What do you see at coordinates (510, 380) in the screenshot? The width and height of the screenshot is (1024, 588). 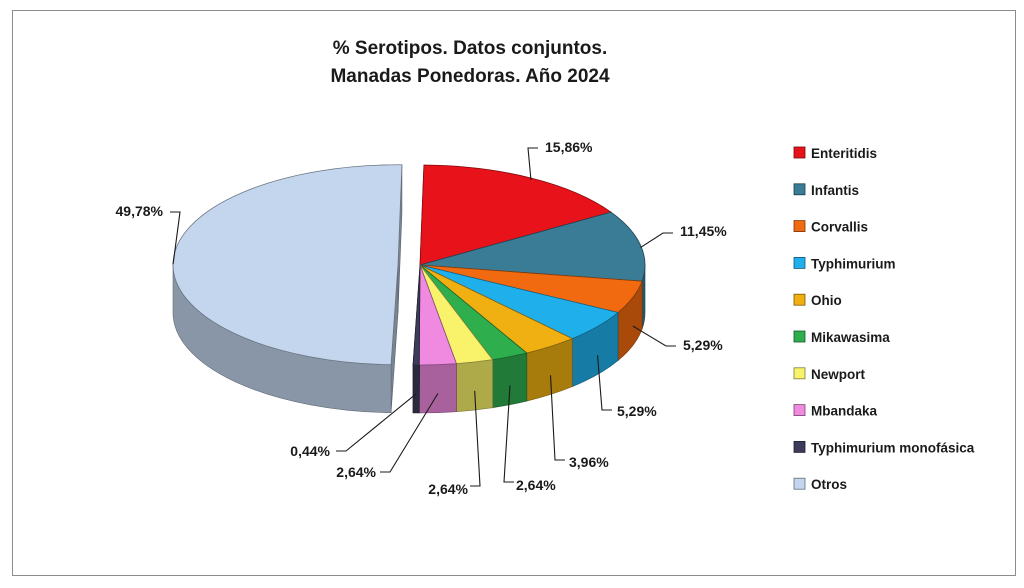 I see `pie-side-mikawasima` at bounding box center [510, 380].